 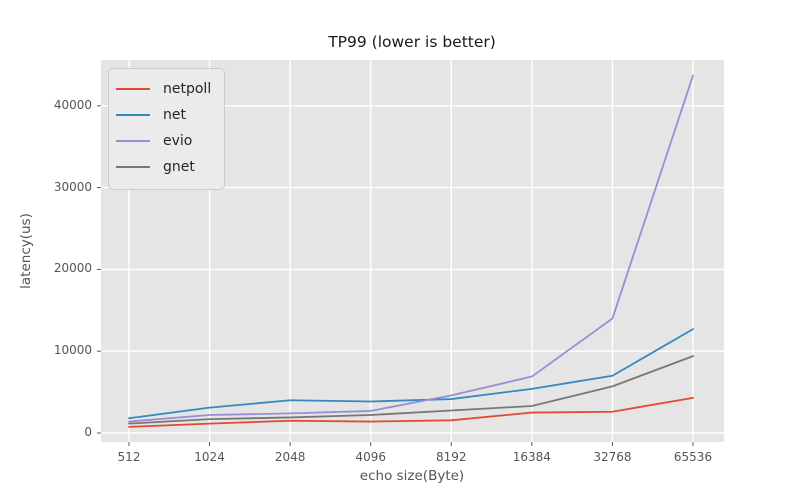 What do you see at coordinates (290, 457) in the screenshot?
I see `x-tick-label: 2048` at bounding box center [290, 457].